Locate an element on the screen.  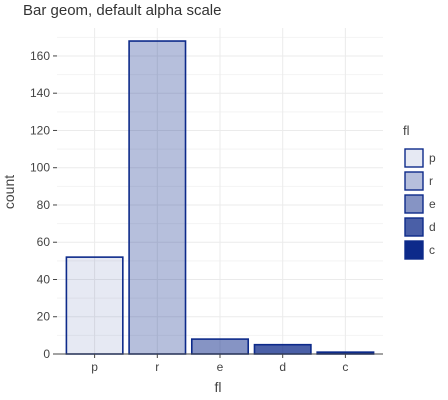
bar-p is located at coordinates (94, 305).